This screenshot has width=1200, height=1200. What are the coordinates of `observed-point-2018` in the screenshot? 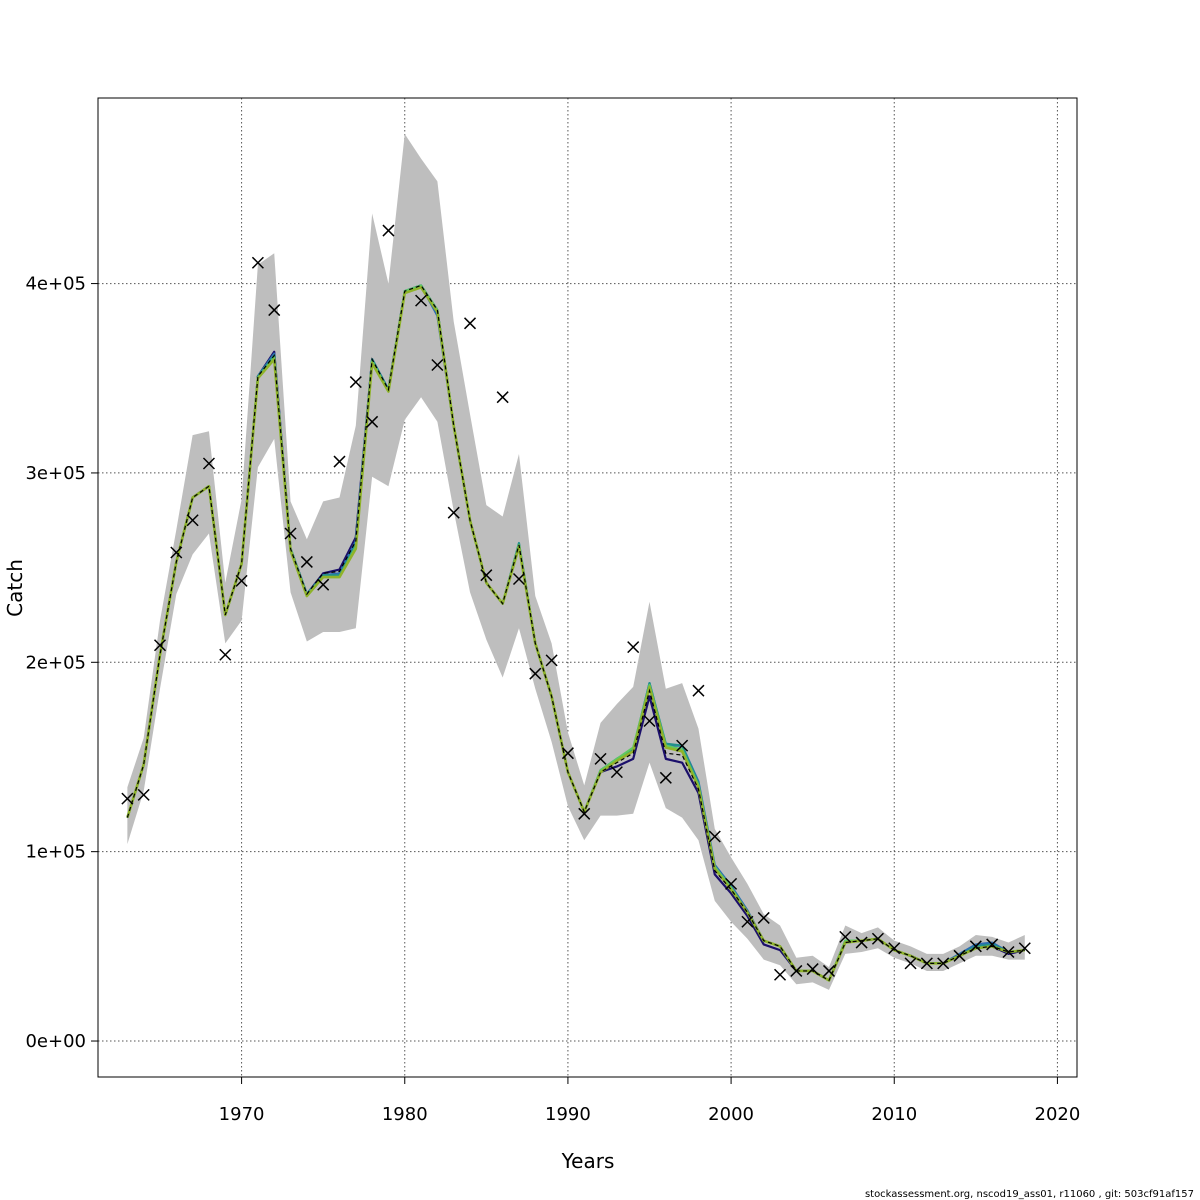 It's located at (1024, 948).